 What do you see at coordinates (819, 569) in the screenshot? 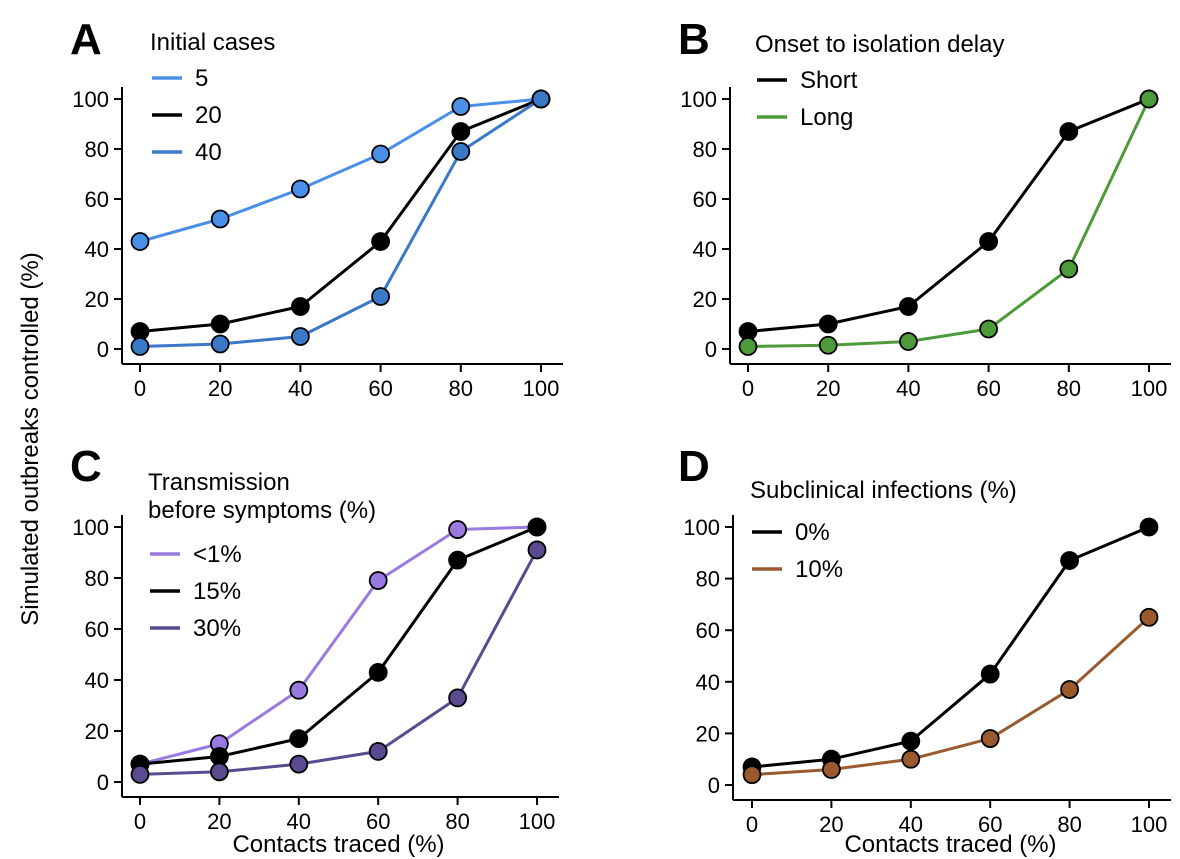
I see `legend-label: 10%` at bounding box center [819, 569].